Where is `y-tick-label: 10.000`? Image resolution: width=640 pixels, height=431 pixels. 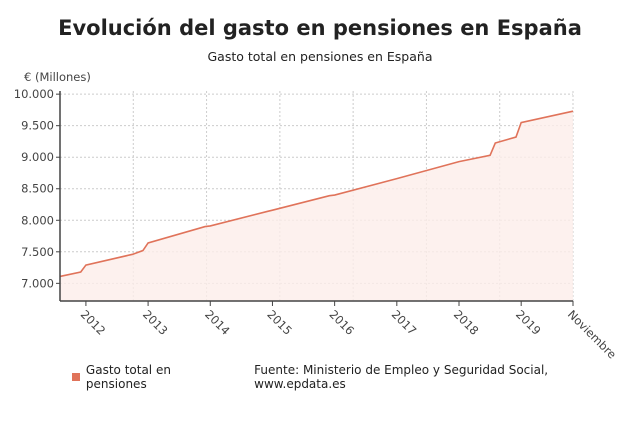 y-tick-label: 10.000 is located at coordinates (34, 94).